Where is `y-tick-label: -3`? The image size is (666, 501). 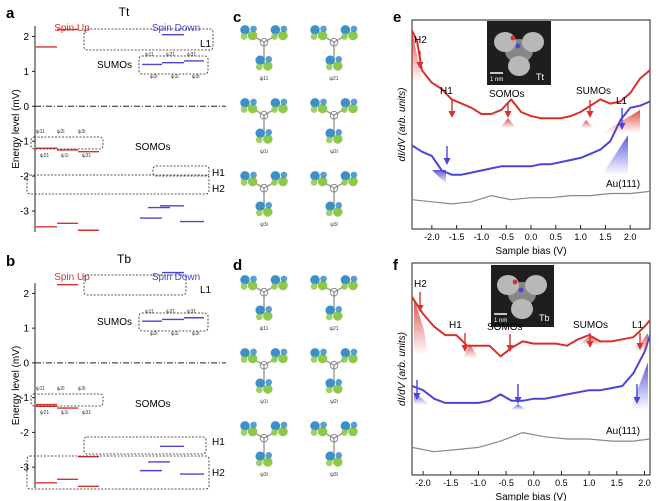
y-tick-label: -3 is located at coordinates (24, 468).